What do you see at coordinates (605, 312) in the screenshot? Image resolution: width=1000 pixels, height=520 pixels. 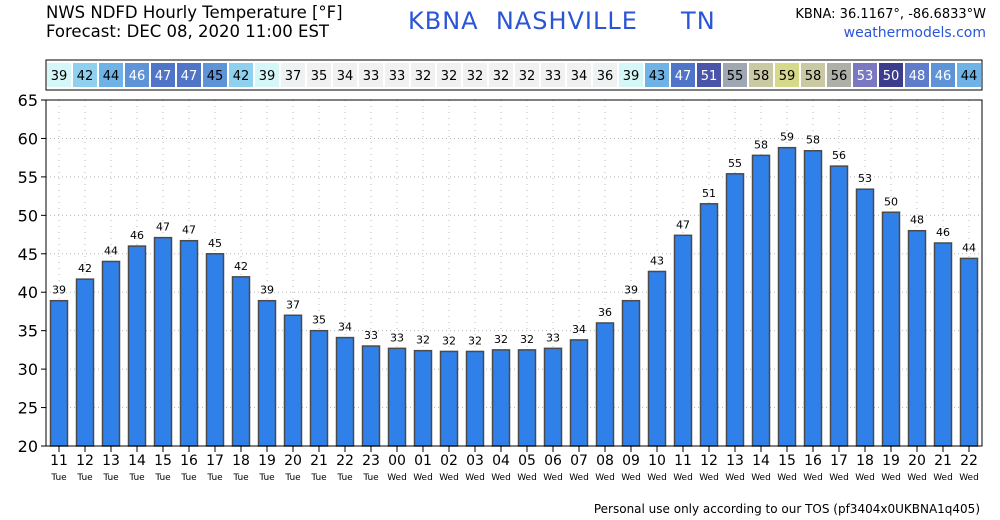 I see `bar-value-label: 36` at bounding box center [605, 312].